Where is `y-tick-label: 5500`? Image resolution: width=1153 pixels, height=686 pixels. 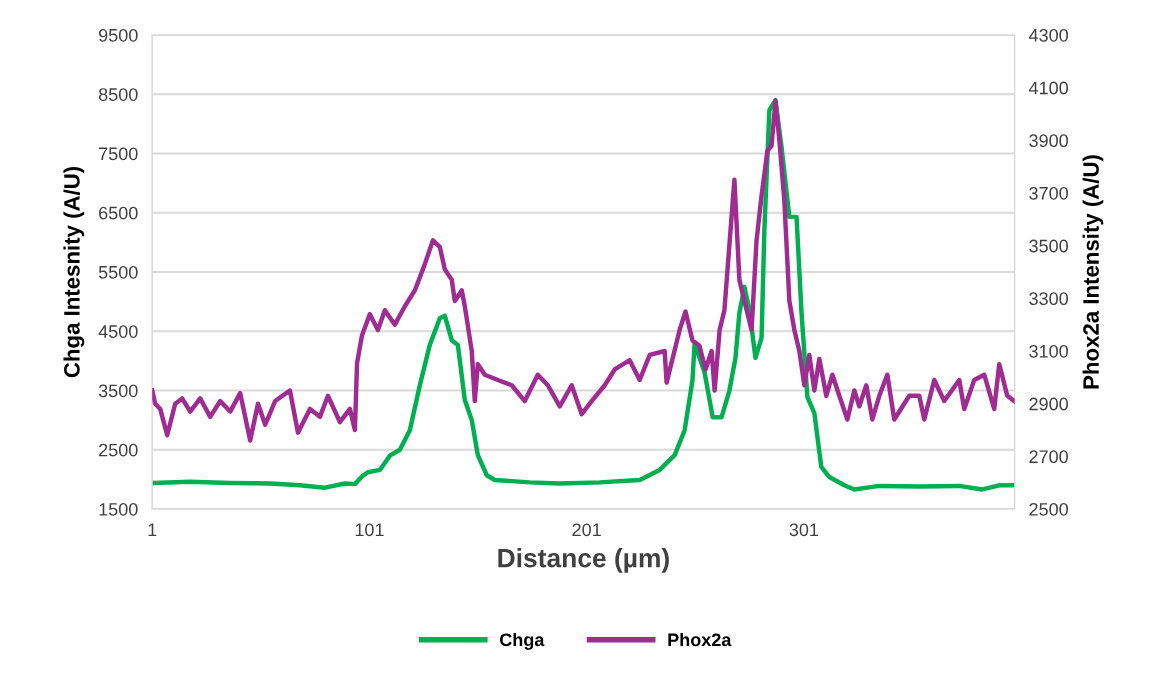 y-tick-label: 5500 is located at coordinates (118, 272).